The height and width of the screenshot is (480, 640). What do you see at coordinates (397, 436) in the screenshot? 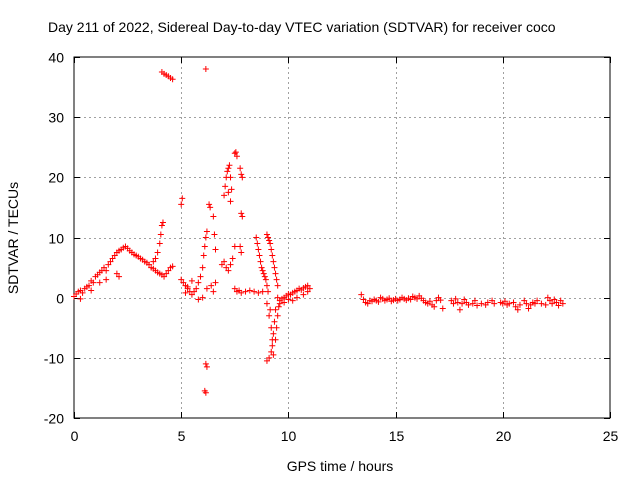
I see `x-tick-label: 15` at bounding box center [397, 436].